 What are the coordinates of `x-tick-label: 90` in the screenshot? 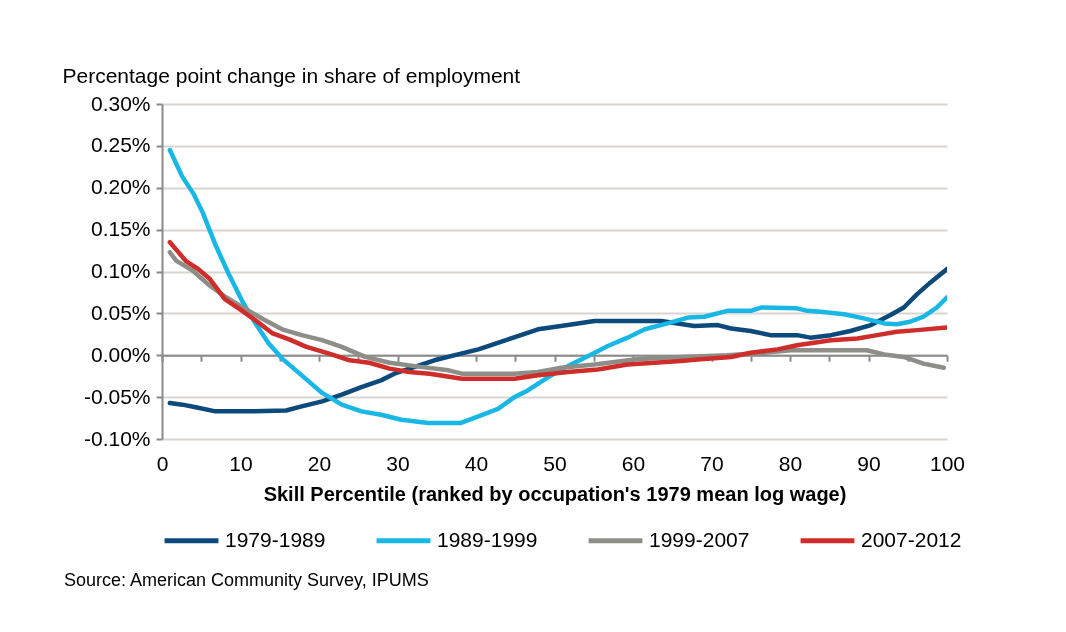 It's located at (869, 463).